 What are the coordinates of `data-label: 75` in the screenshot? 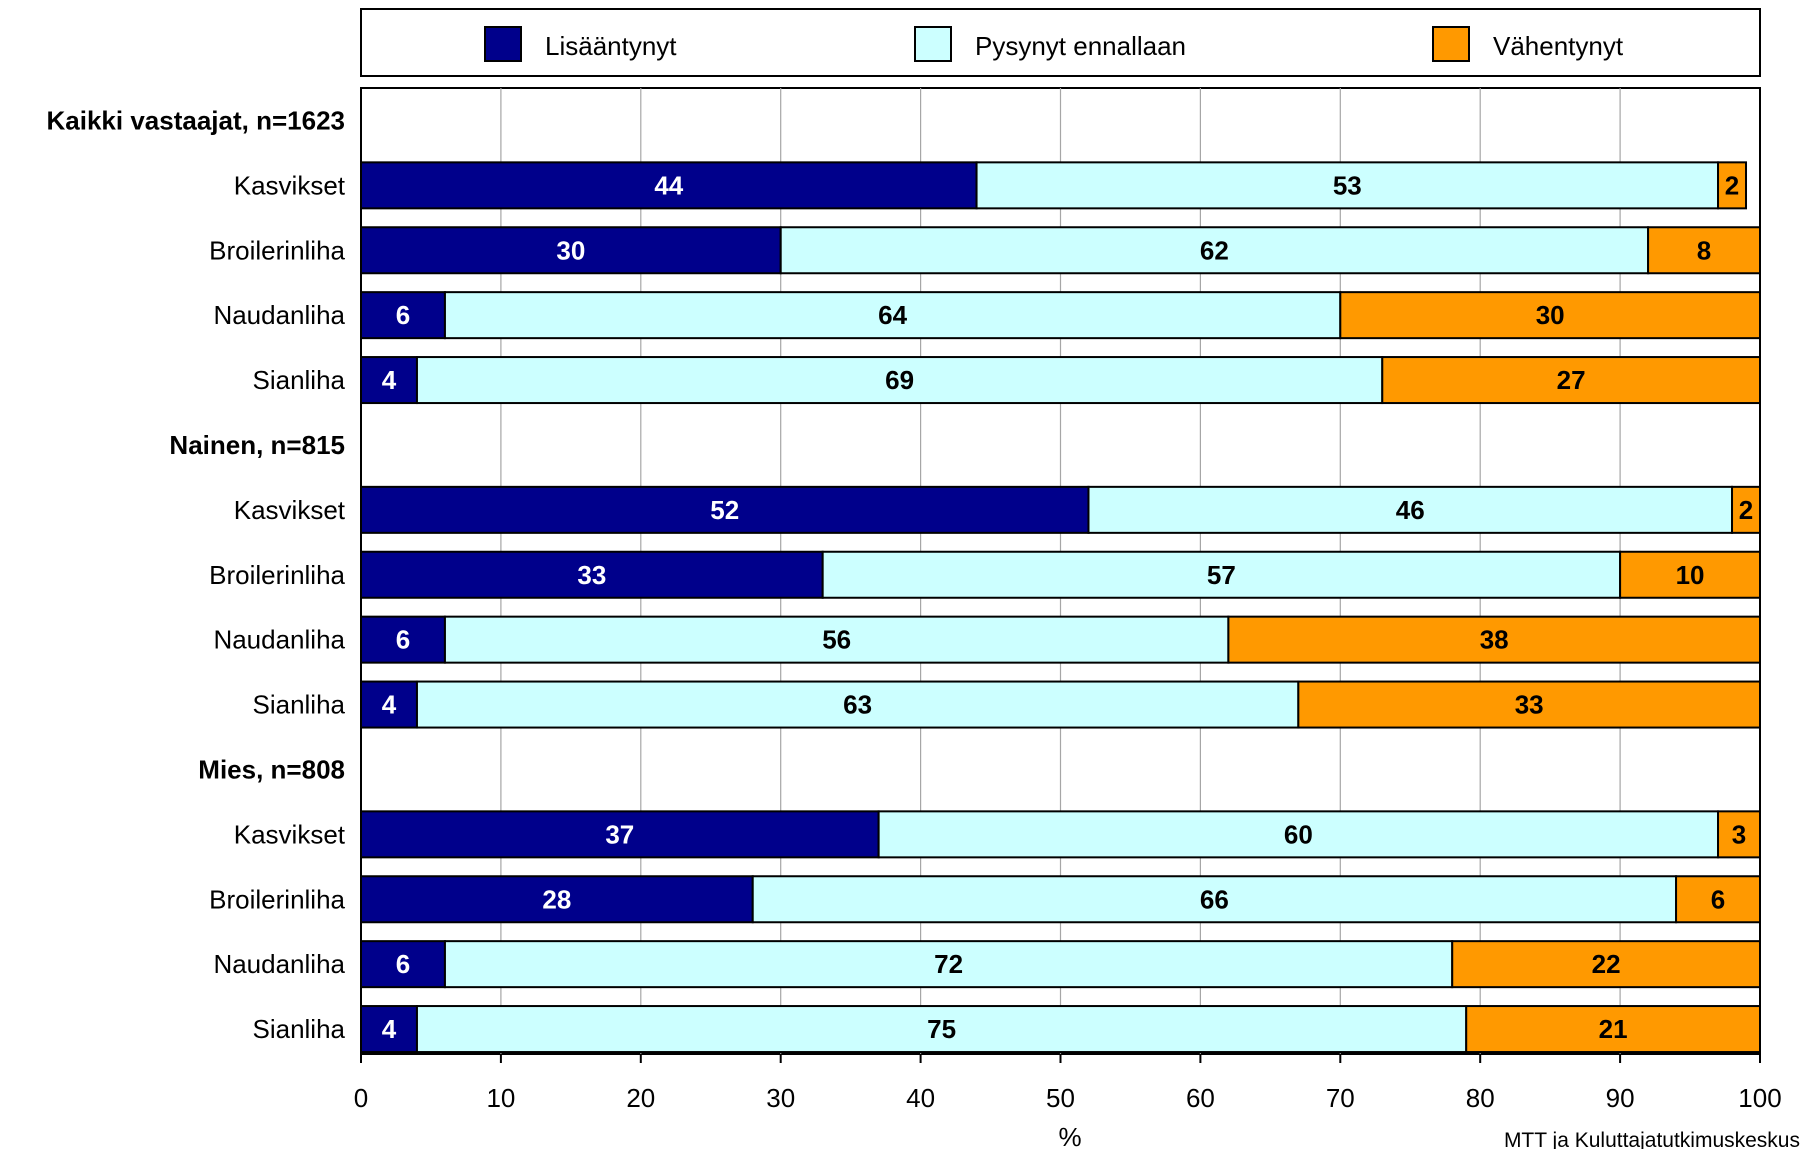 It's located at (941, 1029).